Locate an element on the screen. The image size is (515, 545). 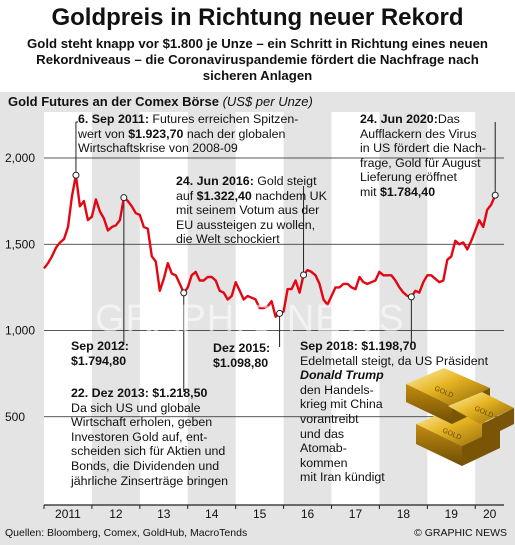
x-tick-label: 20 is located at coordinates (490, 514).